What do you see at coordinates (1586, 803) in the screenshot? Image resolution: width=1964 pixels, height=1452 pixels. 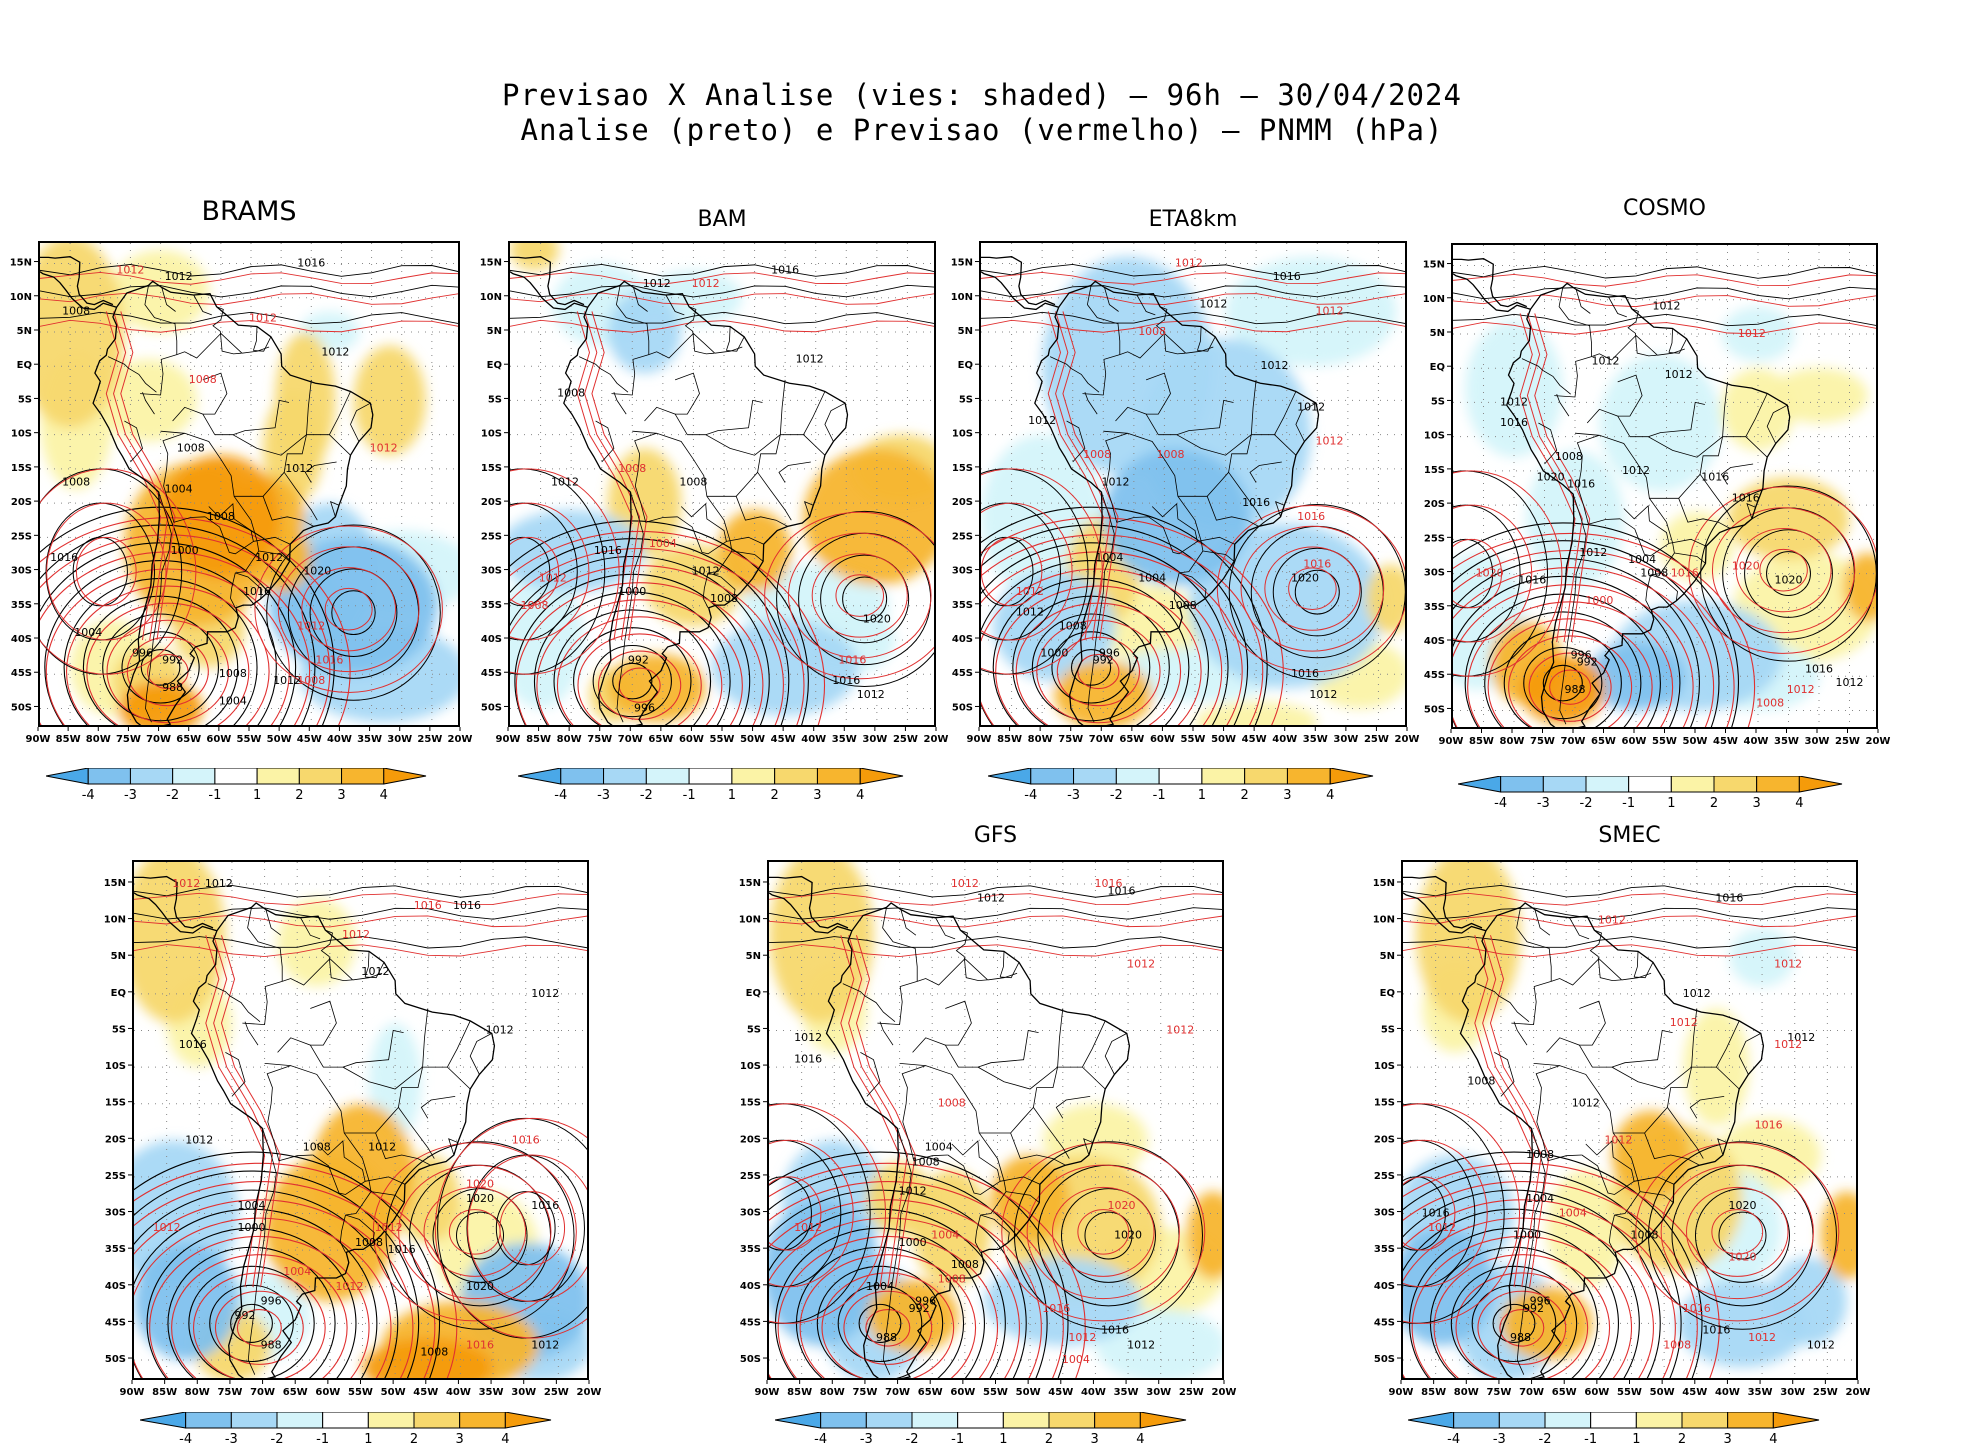 I see `colorbar-label: -2` at bounding box center [1586, 803].